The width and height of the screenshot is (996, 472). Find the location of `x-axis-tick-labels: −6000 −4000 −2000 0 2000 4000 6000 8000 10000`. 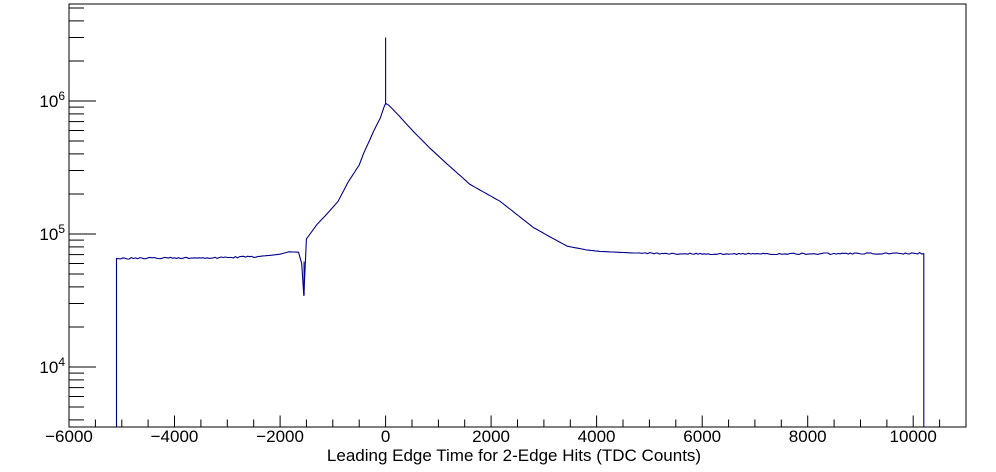

x-axis-tick-labels: −6000 −4000 −2000 0 2000 4000 6000 8000 10000 is located at coordinates (491, 436).